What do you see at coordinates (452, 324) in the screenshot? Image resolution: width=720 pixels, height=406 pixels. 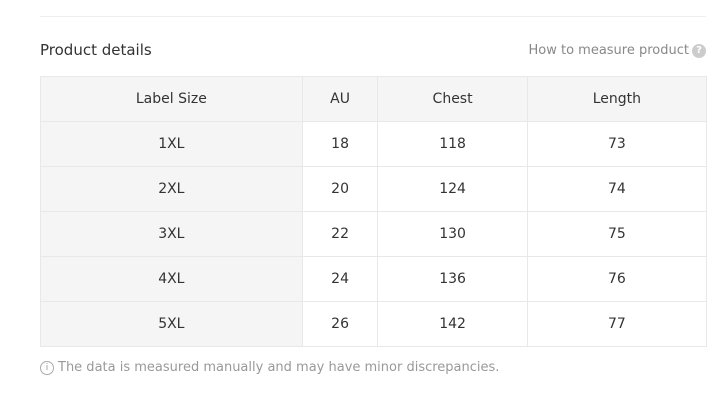 I see `table-cell: 142` at bounding box center [452, 324].